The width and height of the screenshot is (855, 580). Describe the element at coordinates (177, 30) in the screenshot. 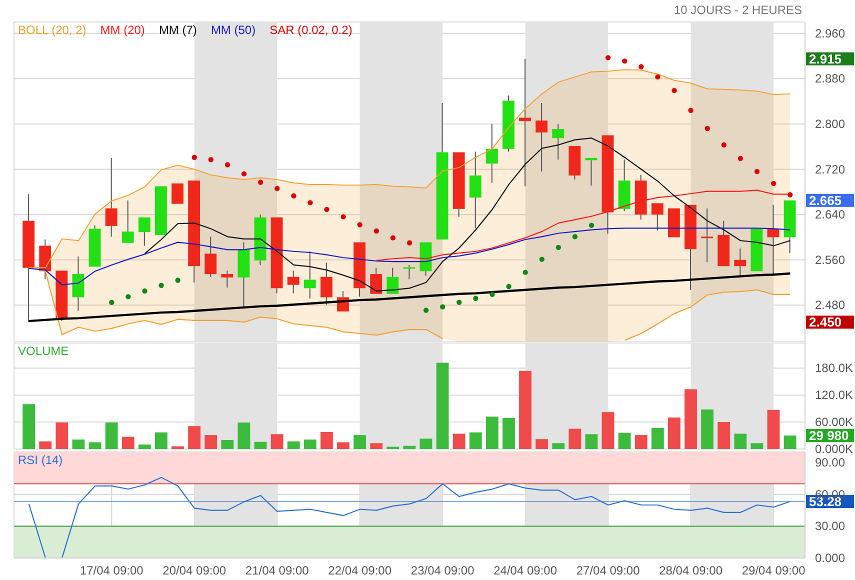

I see `text: MM (7)` at that location.